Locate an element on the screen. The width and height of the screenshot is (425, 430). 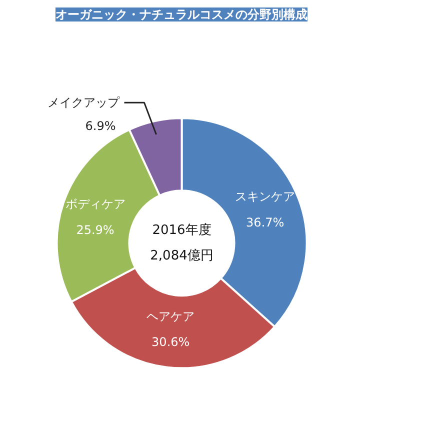
data-label: 30.6% is located at coordinates (171, 342).